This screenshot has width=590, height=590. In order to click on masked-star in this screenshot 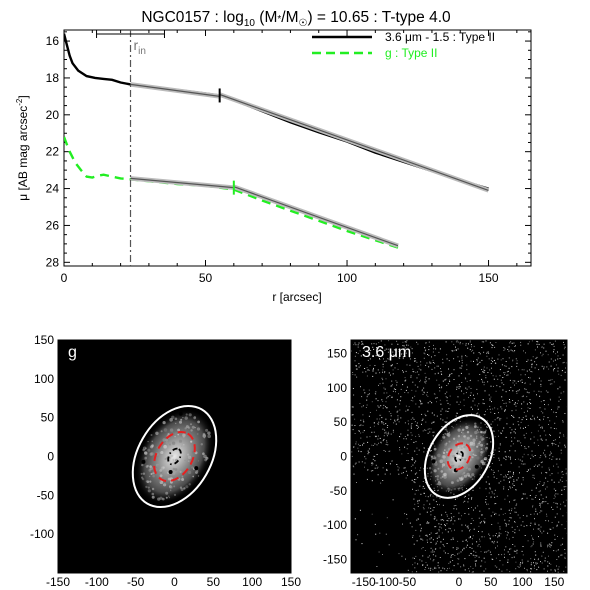, I will do `click(433, 461)`.